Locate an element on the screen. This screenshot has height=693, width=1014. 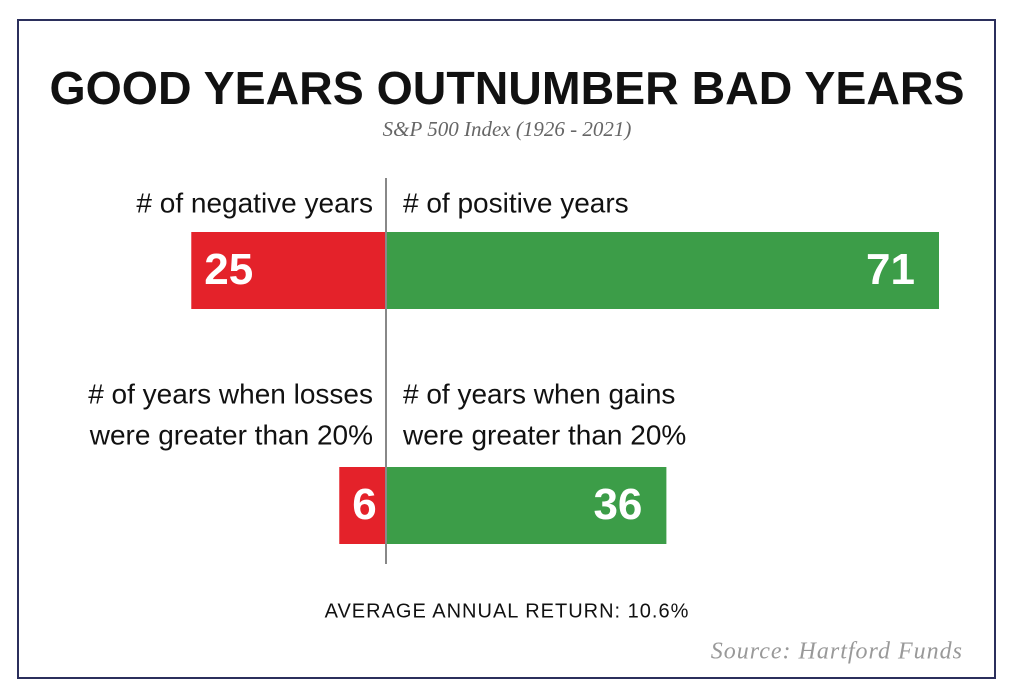
positive-label: # of positive years is located at coordinates (516, 202).